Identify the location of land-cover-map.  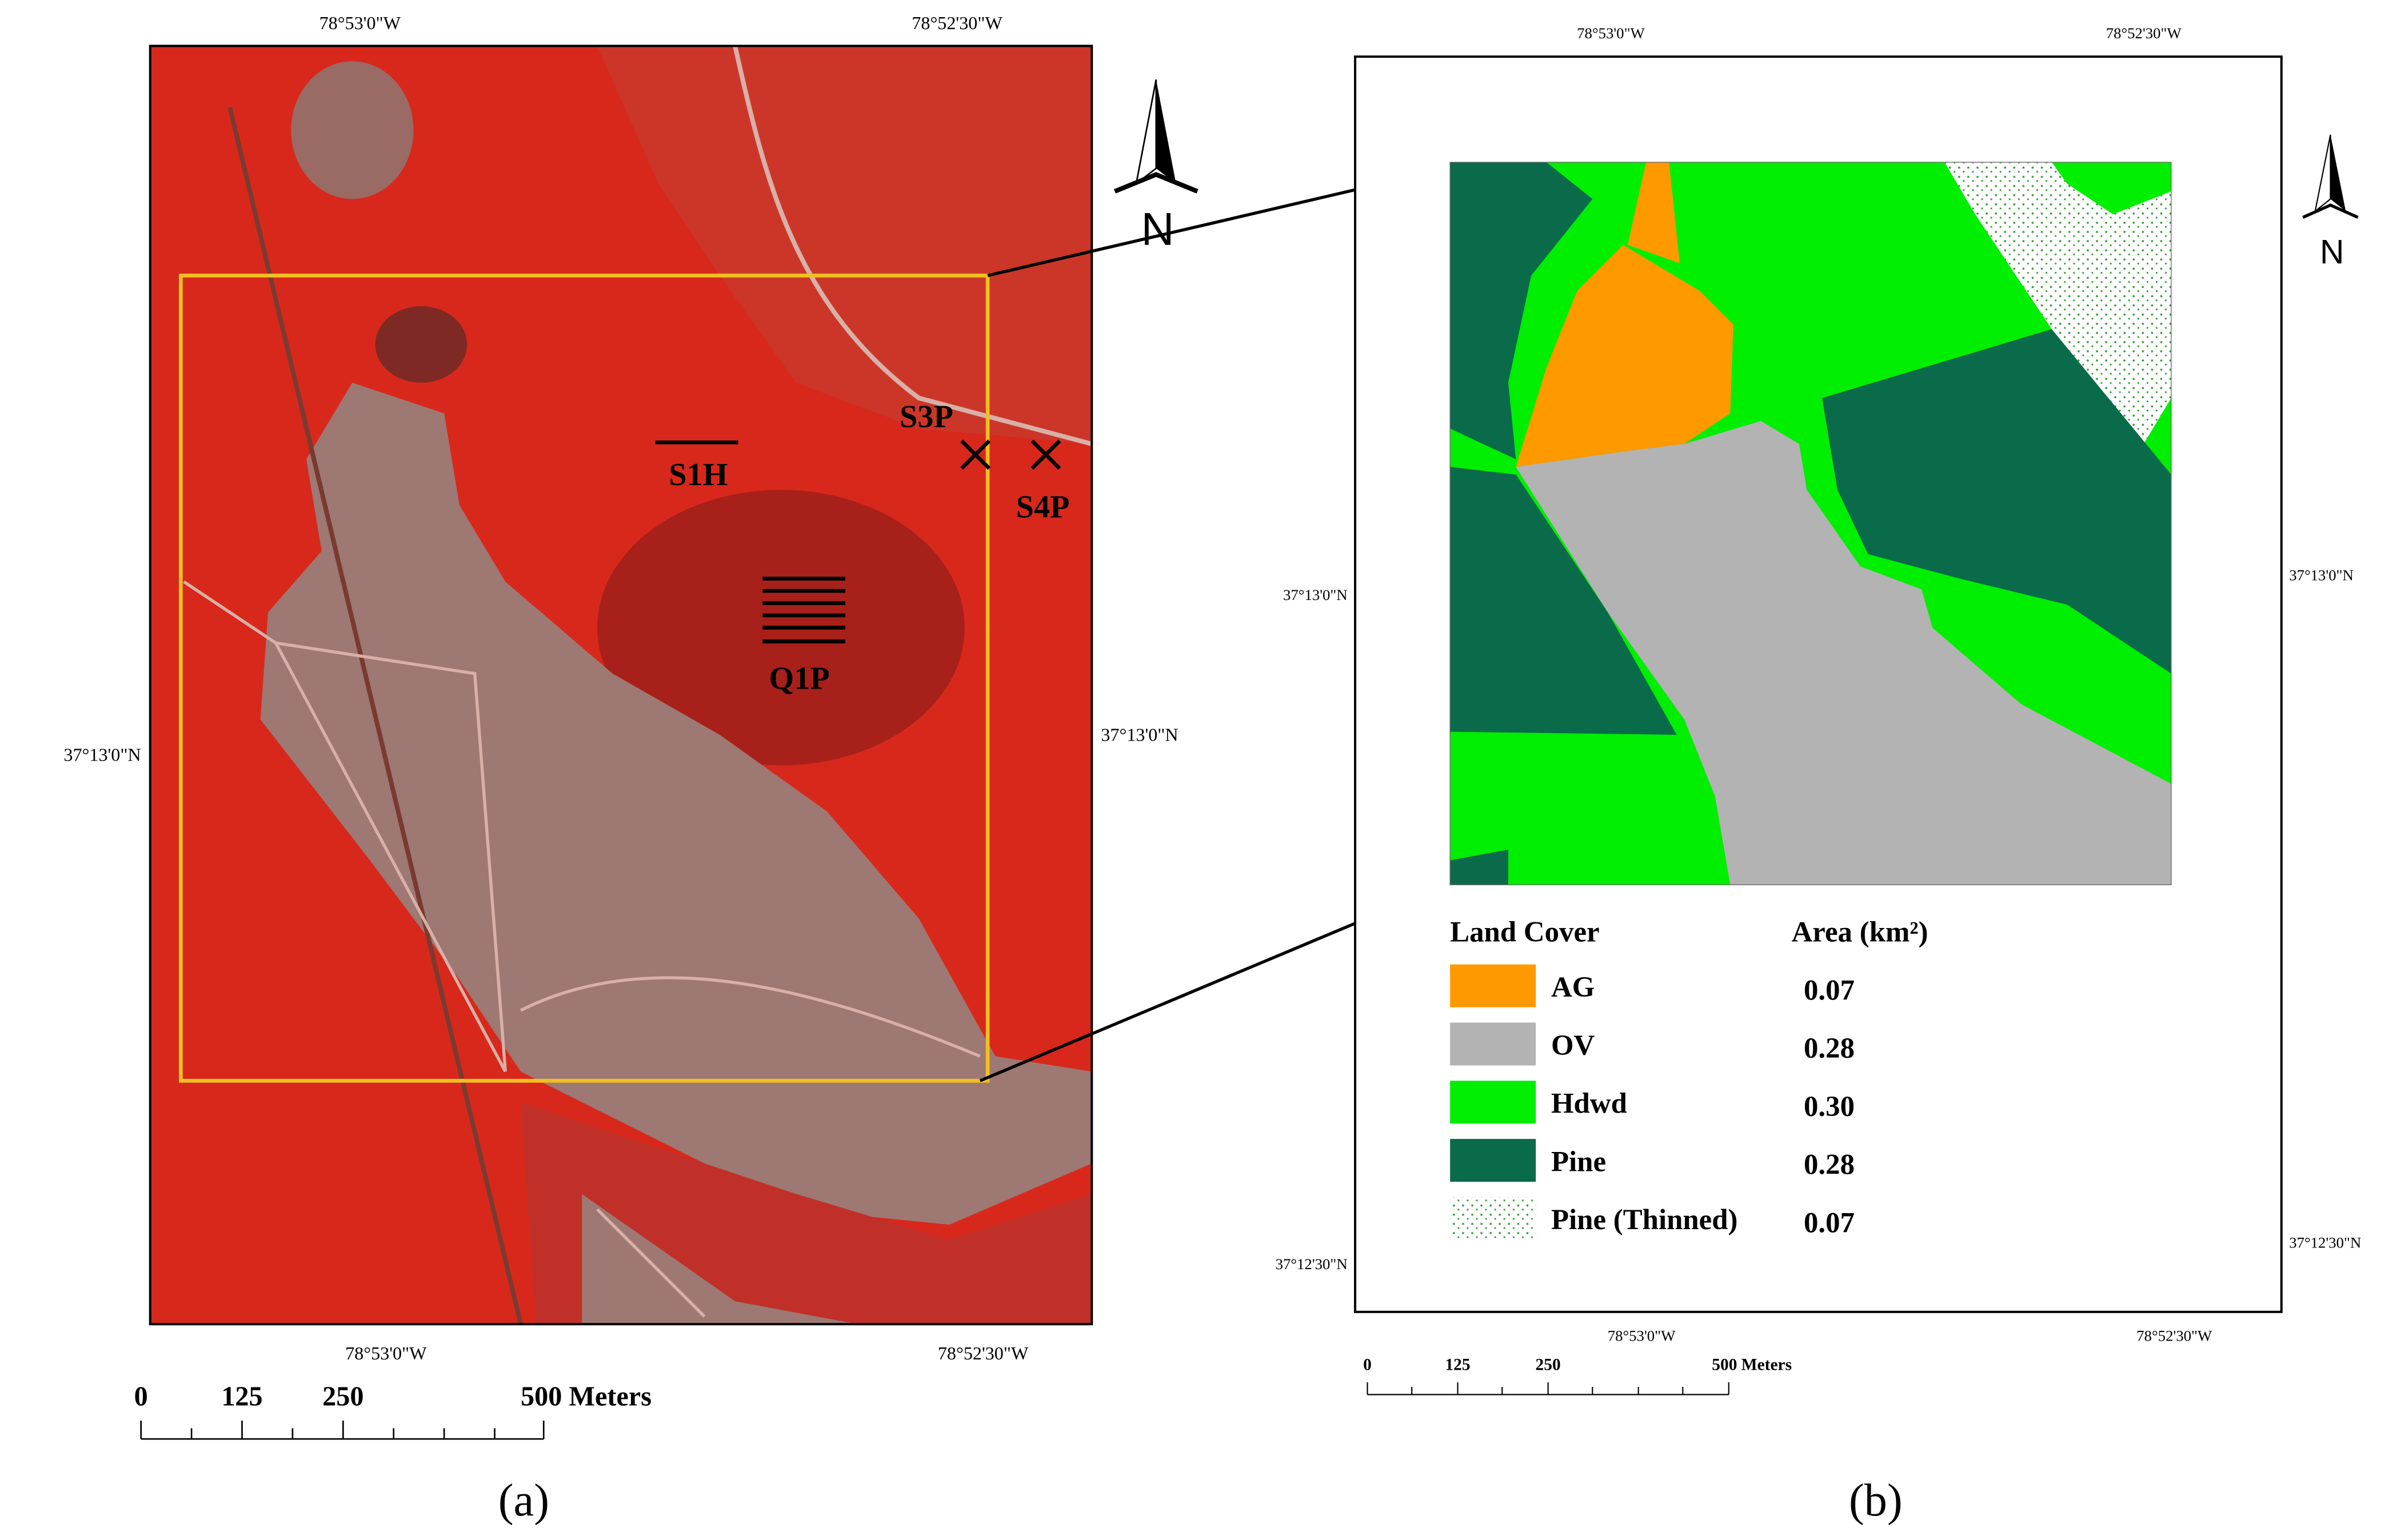
(1810, 523).